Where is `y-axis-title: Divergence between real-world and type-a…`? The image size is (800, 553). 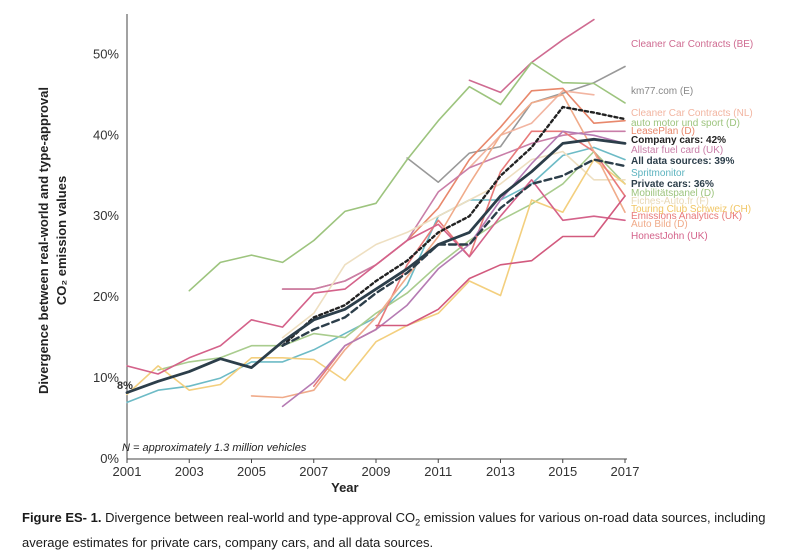
y-axis-title: Divergence between real-world and type-a… is located at coordinates (52, 240).